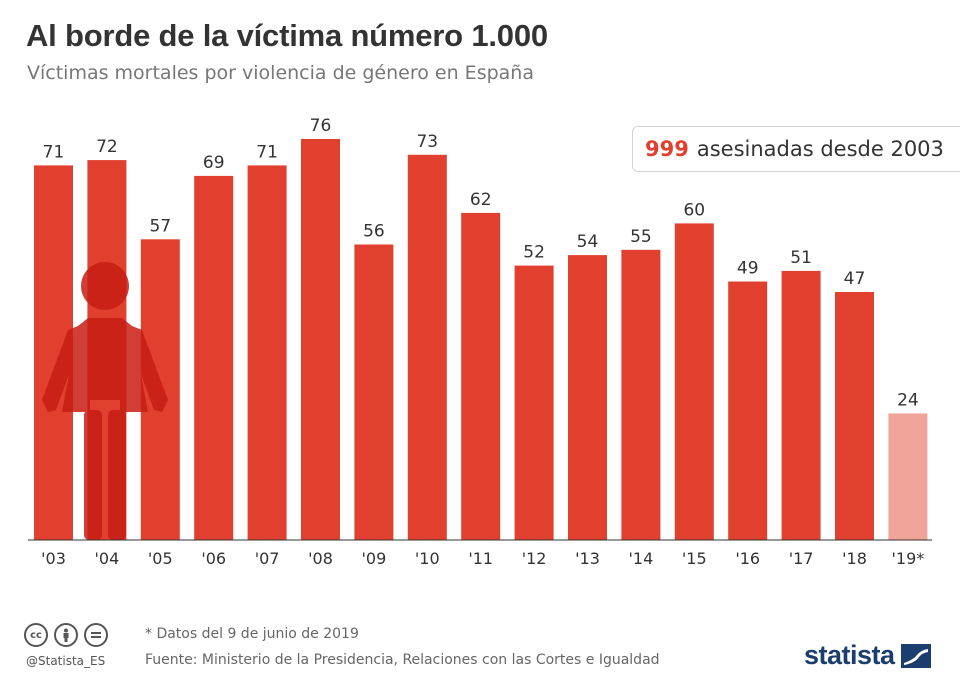 This screenshot has width=960, height=684. What do you see at coordinates (587, 558) in the screenshot?
I see `x-tick-label-10: '13` at bounding box center [587, 558].